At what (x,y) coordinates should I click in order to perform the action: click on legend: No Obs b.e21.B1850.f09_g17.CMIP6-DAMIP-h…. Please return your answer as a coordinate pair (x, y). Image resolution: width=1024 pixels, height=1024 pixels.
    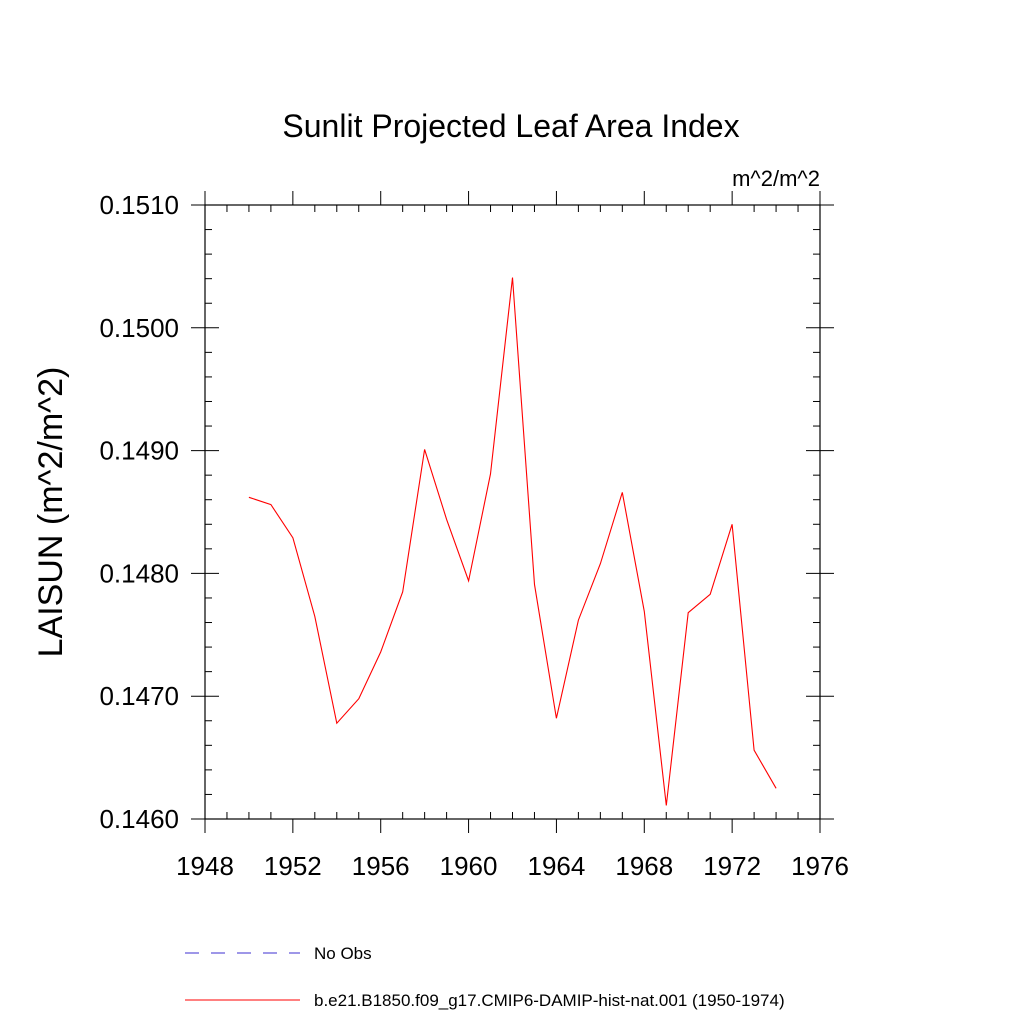
    Looking at the image, I should click on (485, 977).